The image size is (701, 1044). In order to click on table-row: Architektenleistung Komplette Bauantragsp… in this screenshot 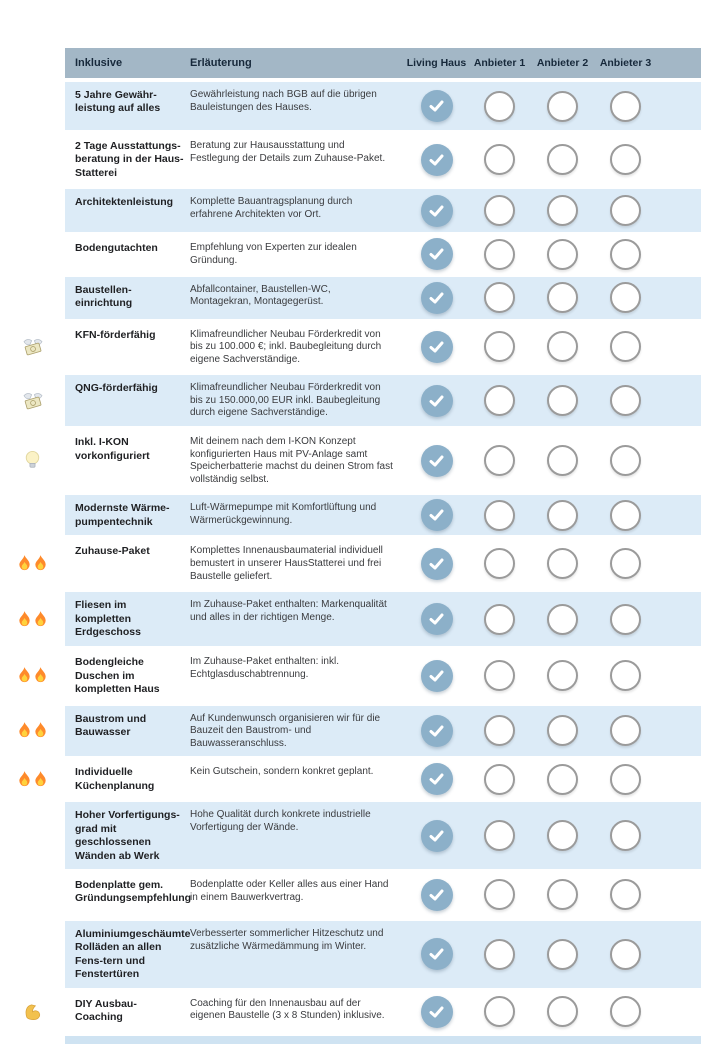, I will do `click(350, 211)`.